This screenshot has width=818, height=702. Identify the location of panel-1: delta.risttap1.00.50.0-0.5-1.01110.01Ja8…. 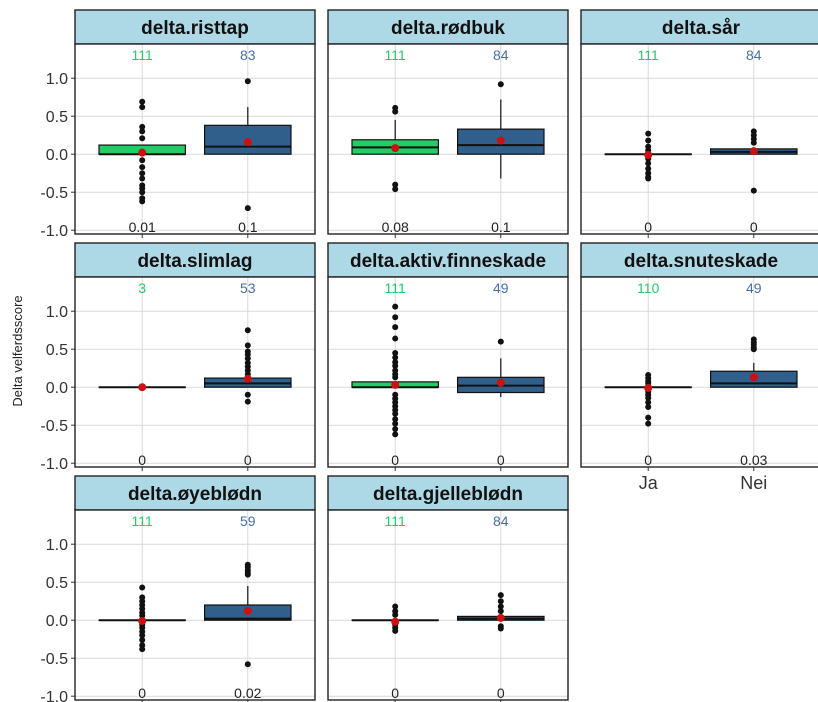
(178, 134).